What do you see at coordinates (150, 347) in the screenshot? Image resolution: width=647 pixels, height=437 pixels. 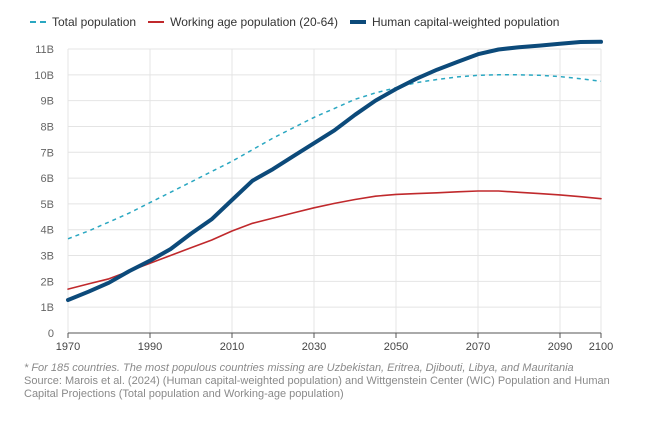 I see `x-tick-label: 1990` at bounding box center [150, 347].